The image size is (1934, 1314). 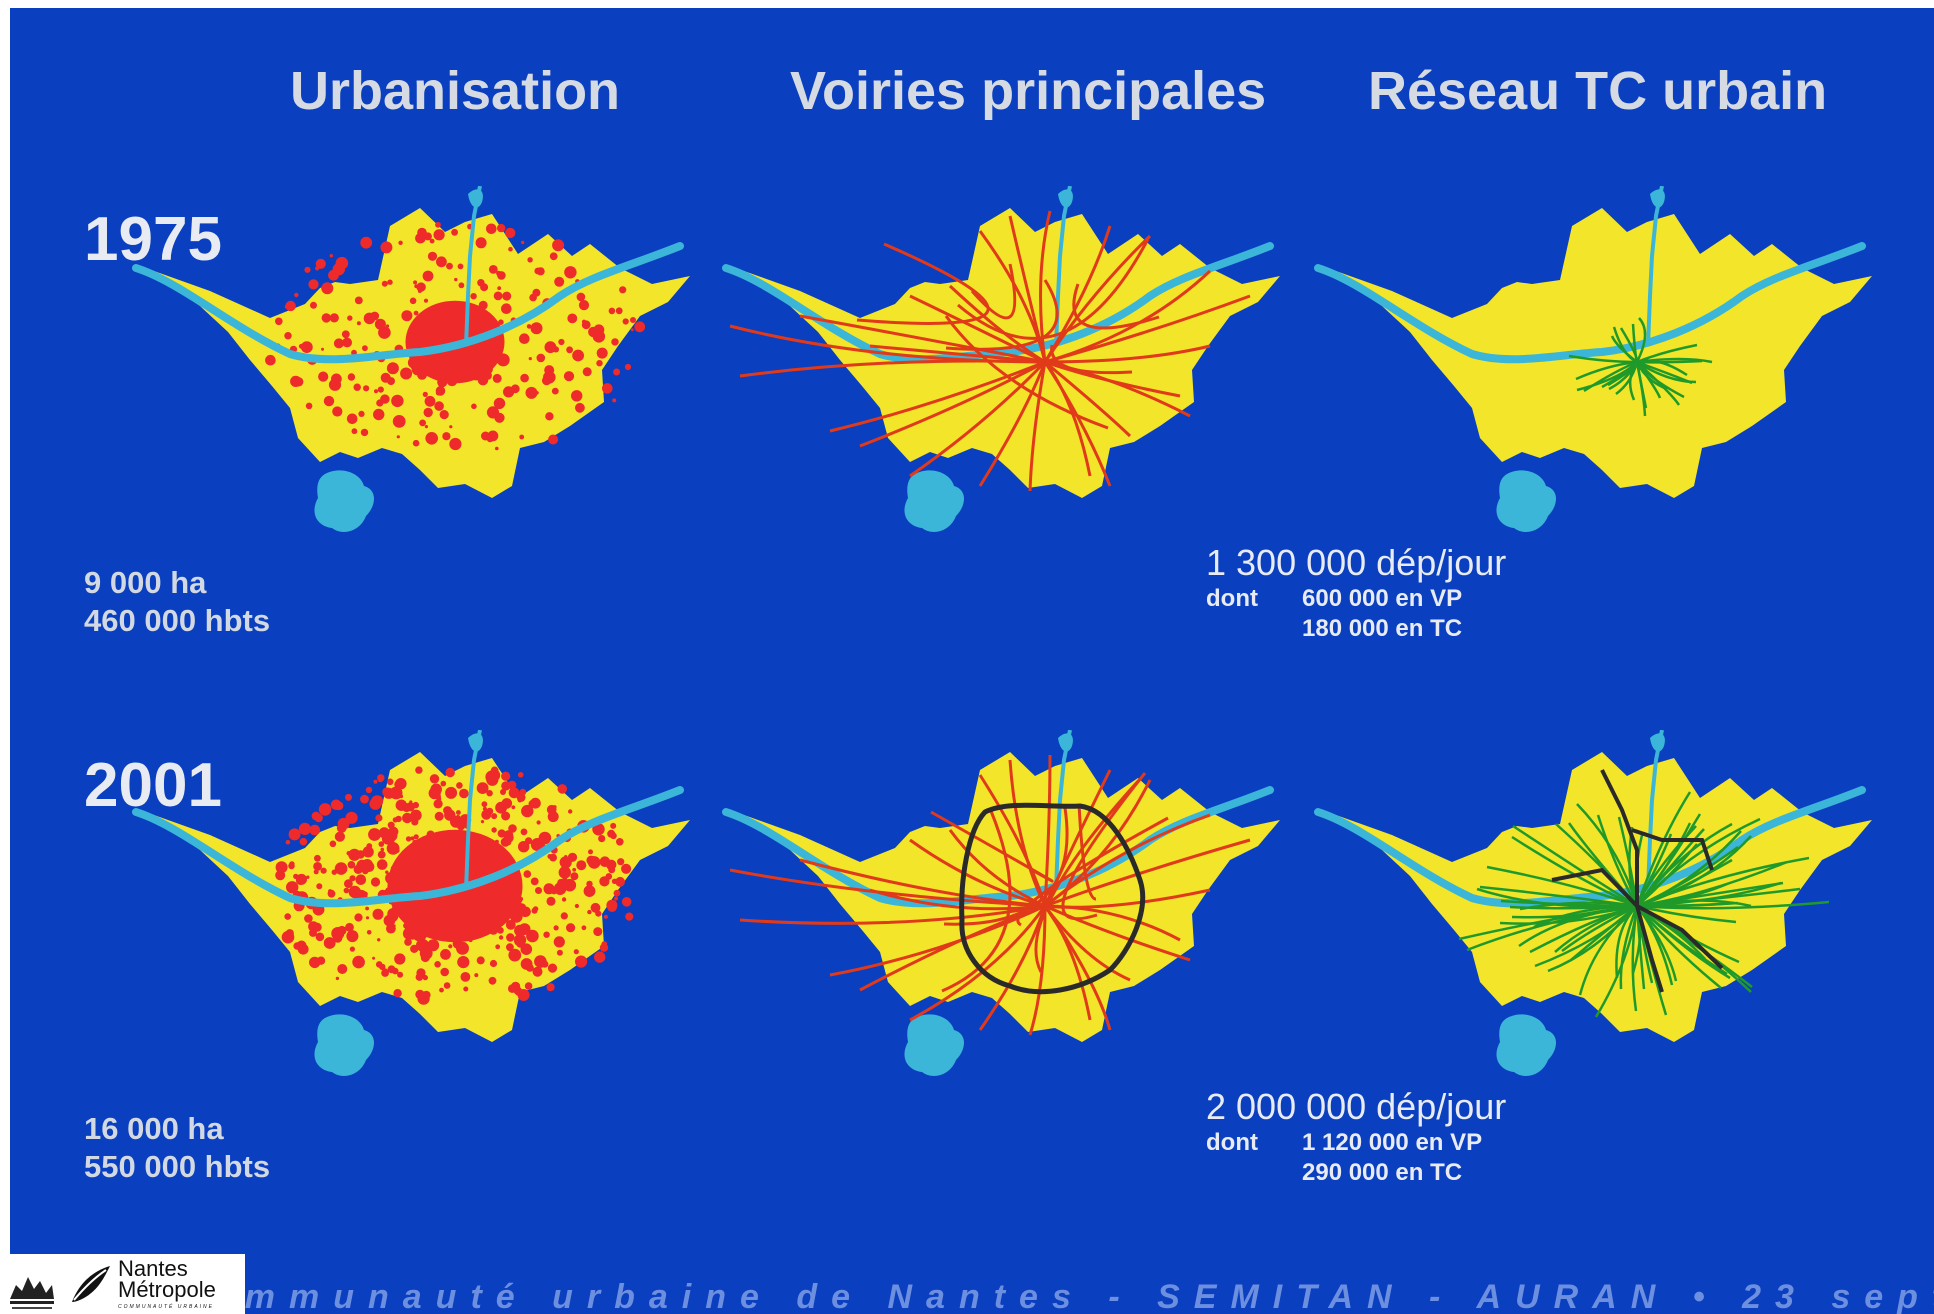 What do you see at coordinates (91, 1284) in the screenshot?
I see `nantes-metropole-leaf-icon` at bounding box center [91, 1284].